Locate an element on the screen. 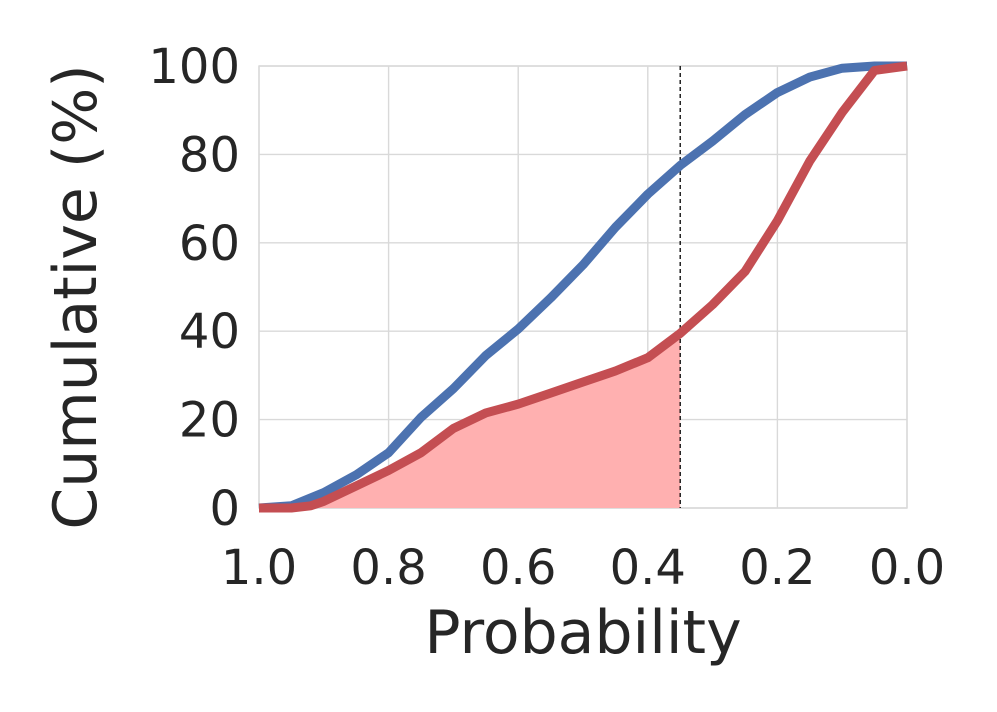 Image resolution: width=997 pixels, height=712 pixels. x-tick-label: 0.8 is located at coordinates (388, 568).